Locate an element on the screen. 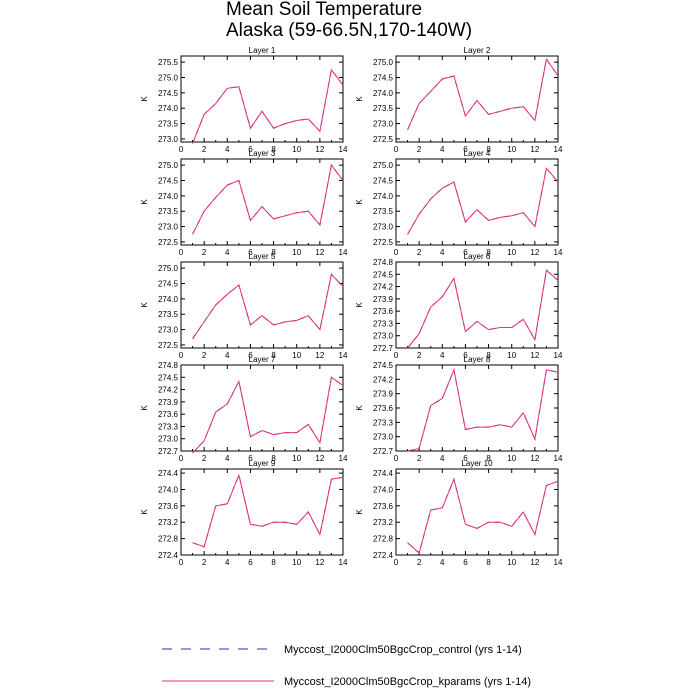 Image resolution: width=700 pixels, height=700 pixels. panel-title: Layer 3 is located at coordinates (262, 153).